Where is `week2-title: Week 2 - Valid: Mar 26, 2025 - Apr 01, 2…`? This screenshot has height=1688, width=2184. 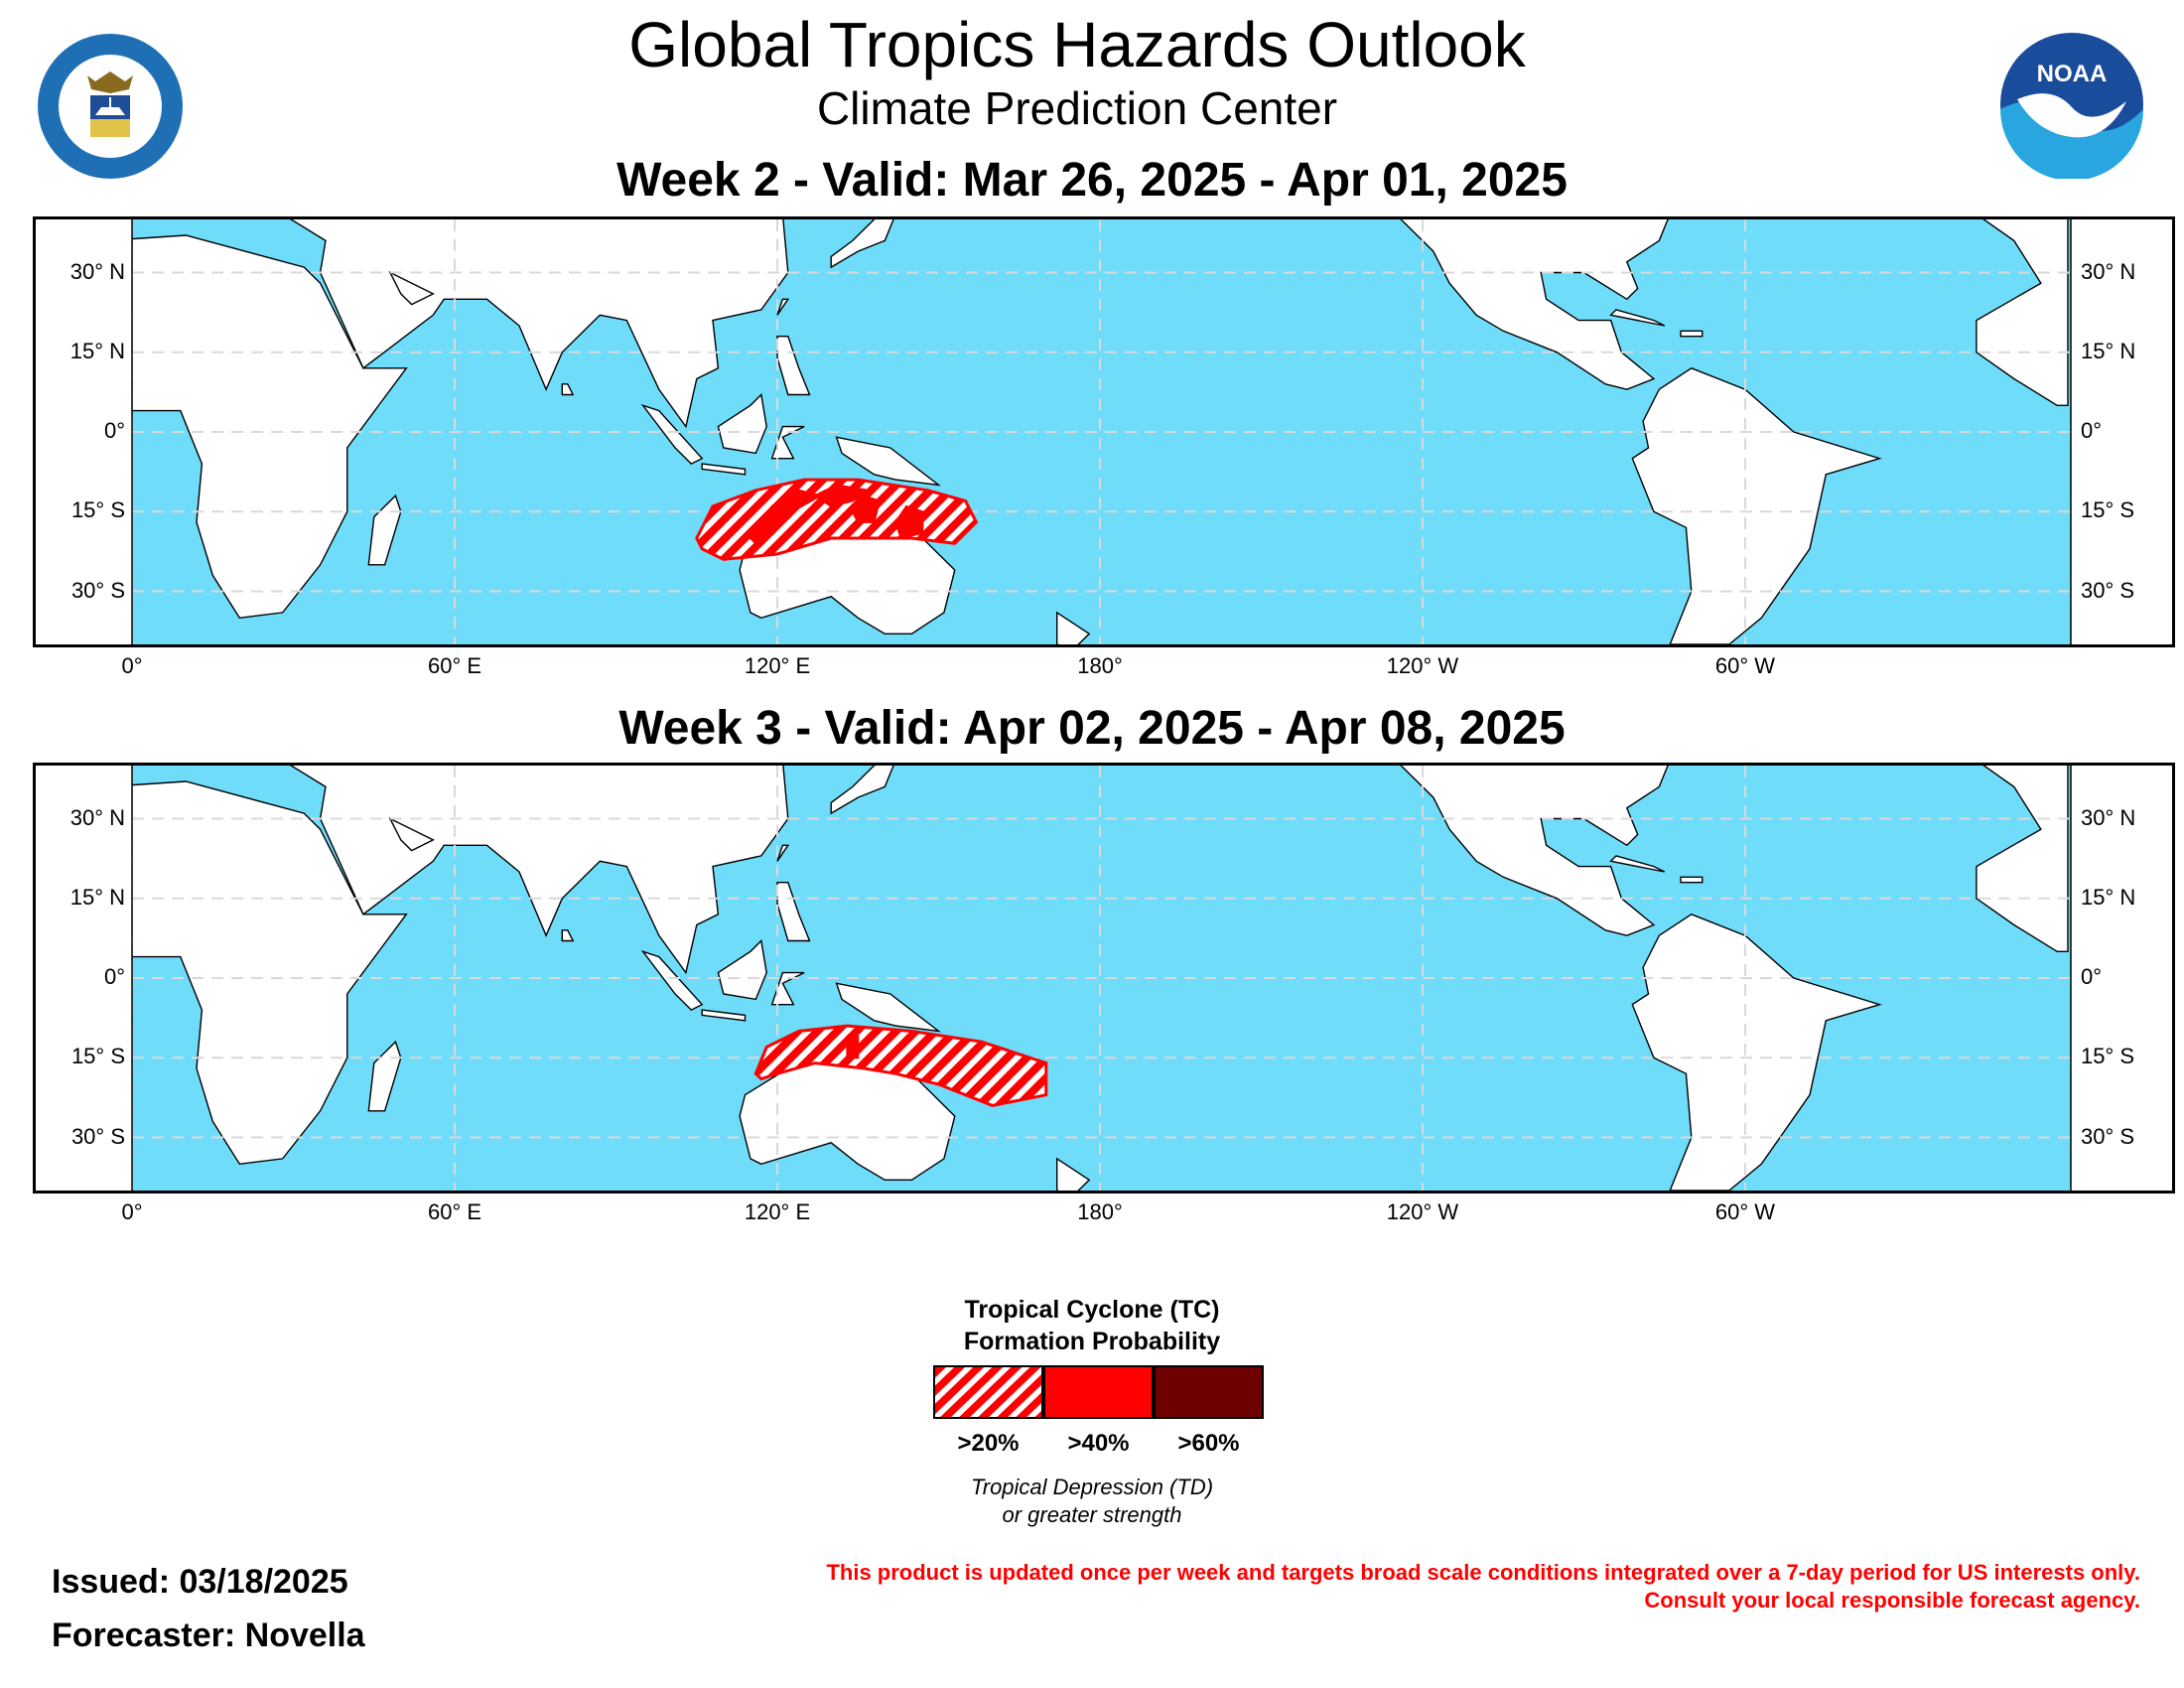 week2-title: Week 2 - Valid: Mar 26, 2025 - Apr 01, 2… is located at coordinates (1092, 180).